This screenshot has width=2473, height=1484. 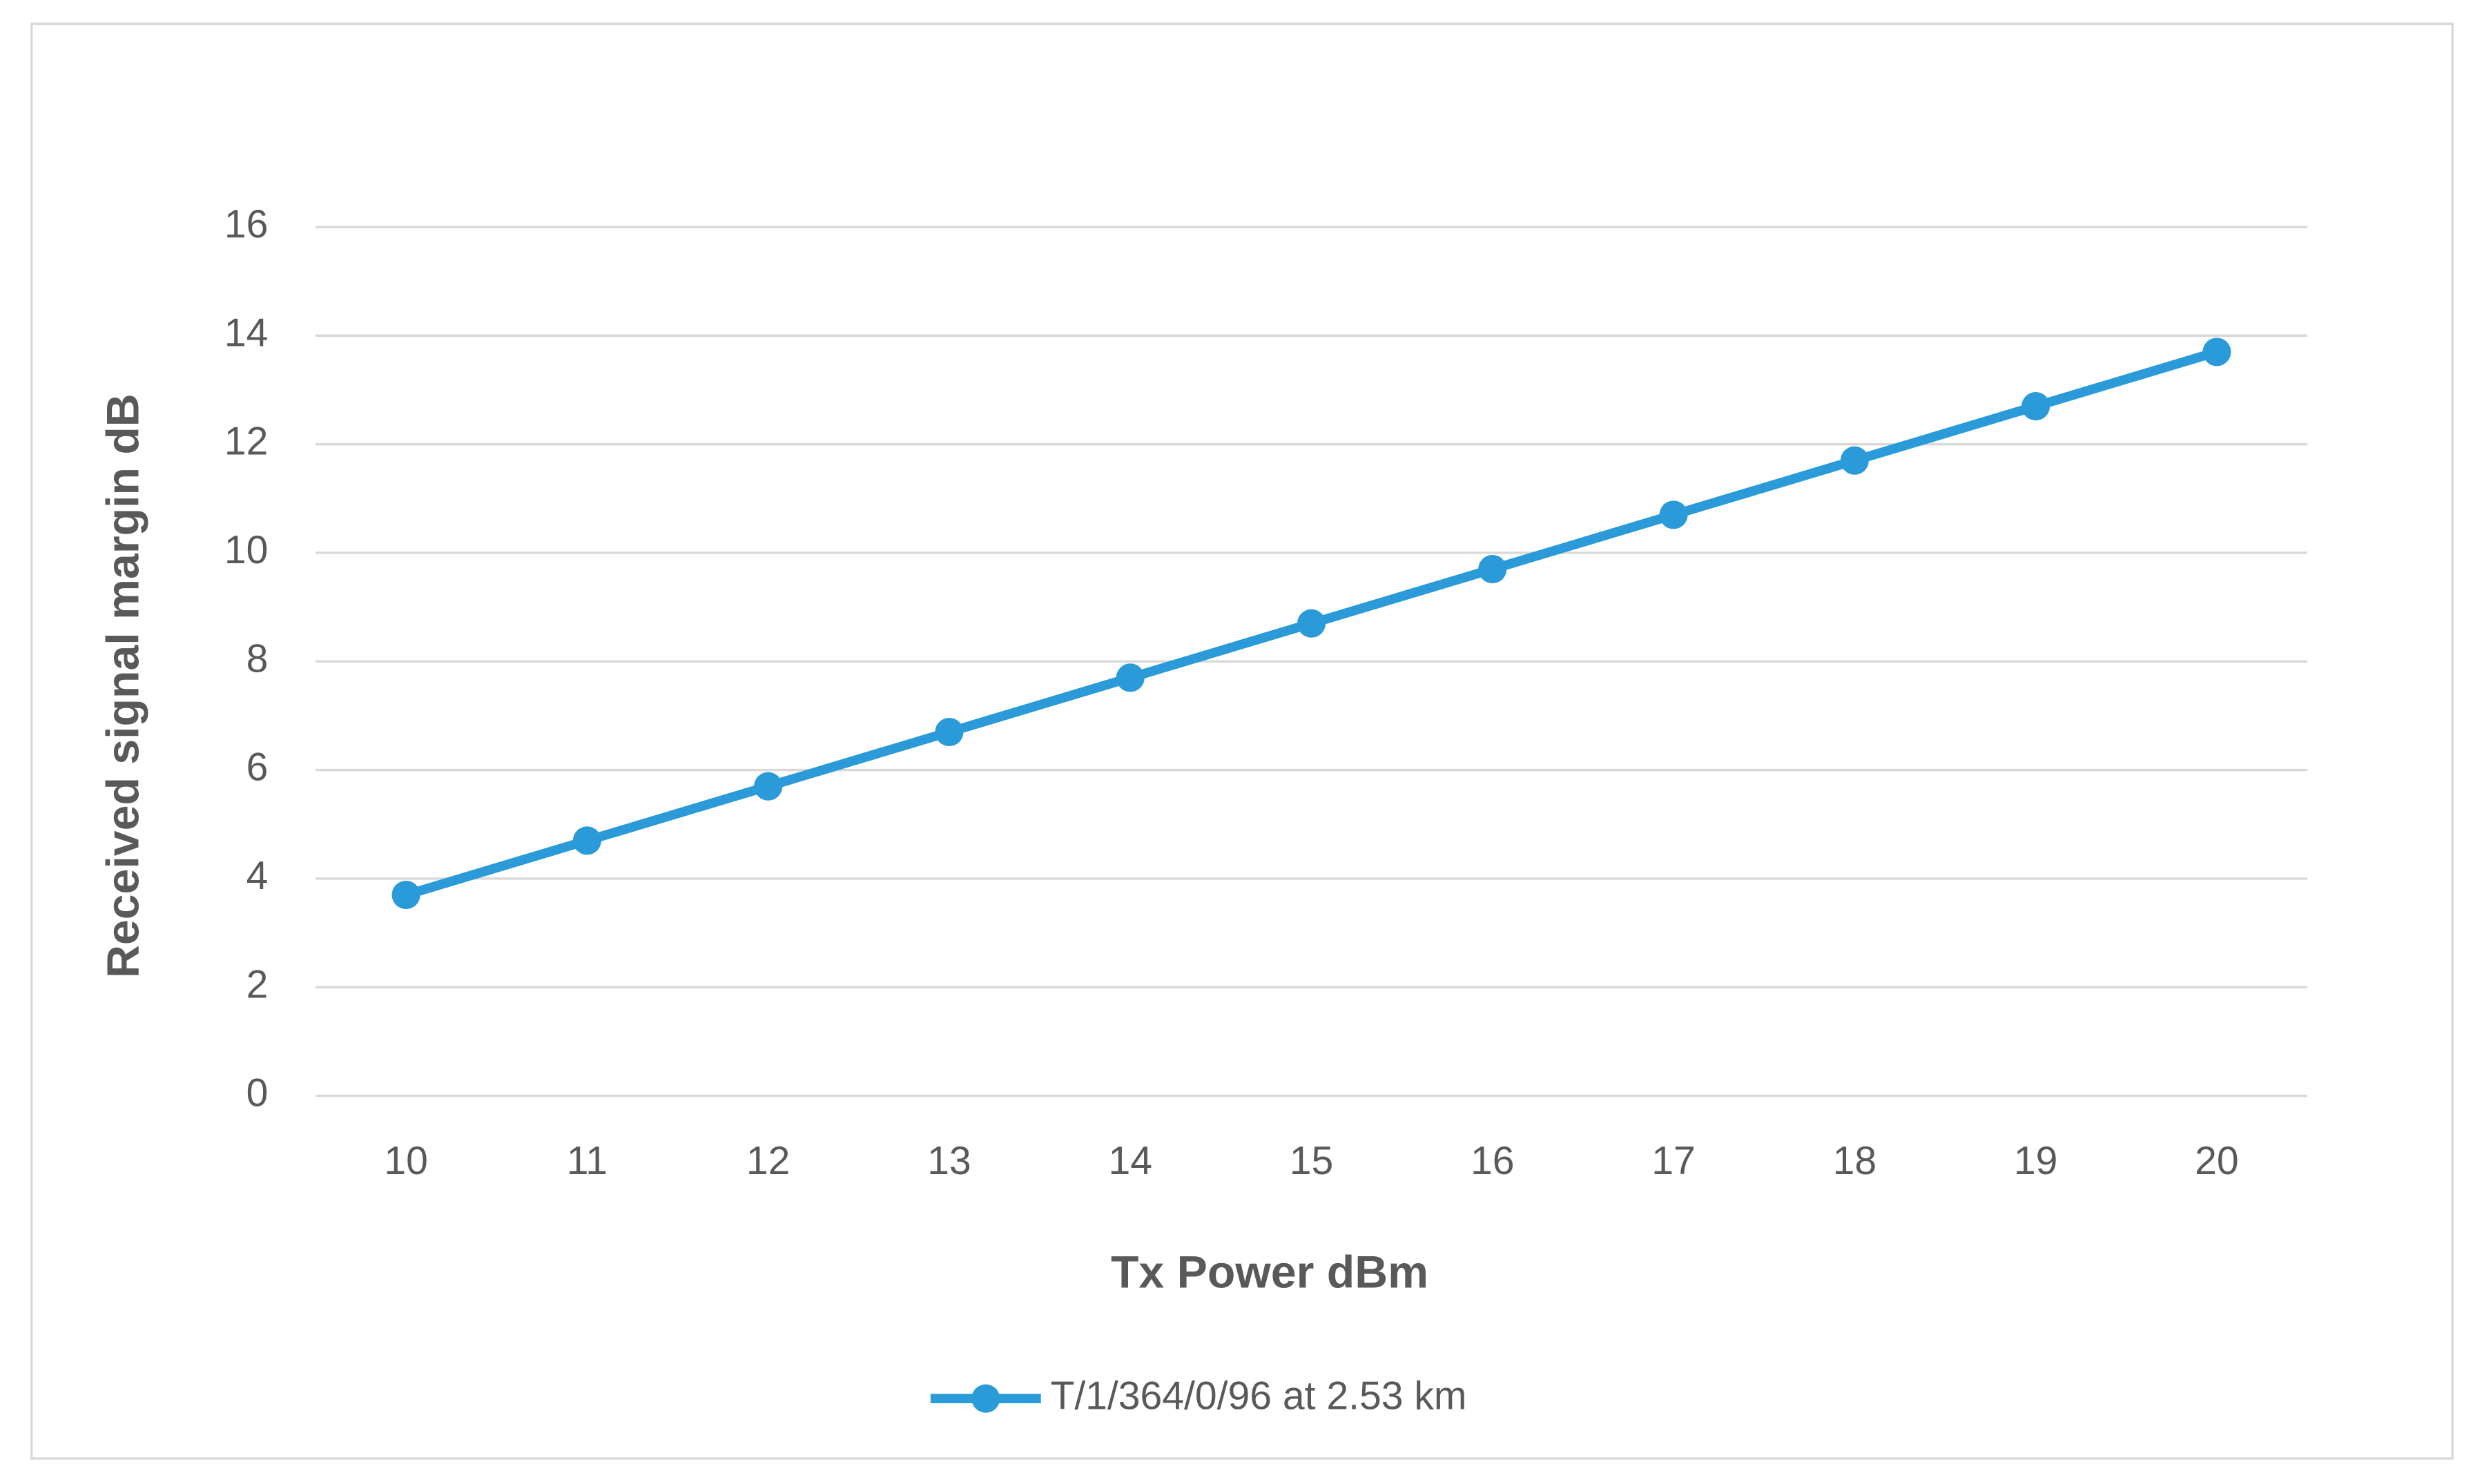 I want to click on y-tick-label: 10, so click(x=246, y=550).